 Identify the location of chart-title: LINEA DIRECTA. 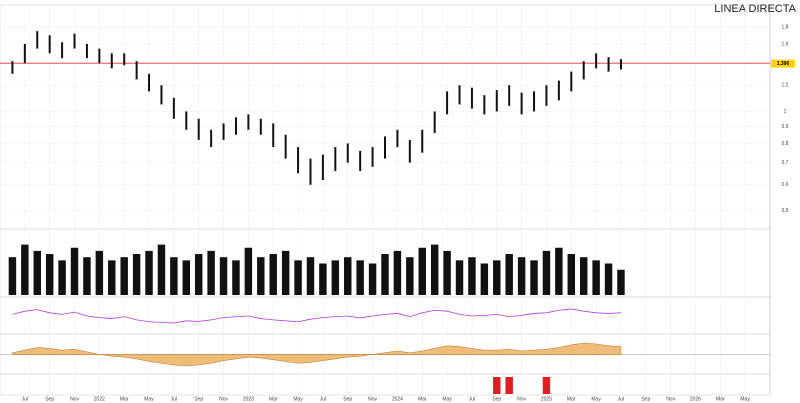
(755, 9).